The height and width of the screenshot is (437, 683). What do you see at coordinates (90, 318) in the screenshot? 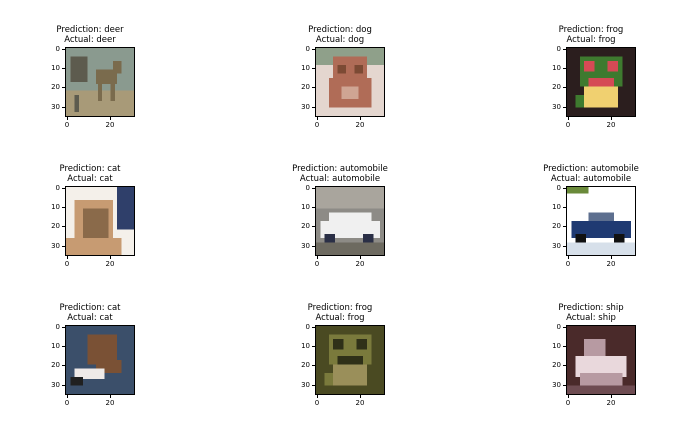
I see `actual-label: Actual: cat` at bounding box center [90, 318].